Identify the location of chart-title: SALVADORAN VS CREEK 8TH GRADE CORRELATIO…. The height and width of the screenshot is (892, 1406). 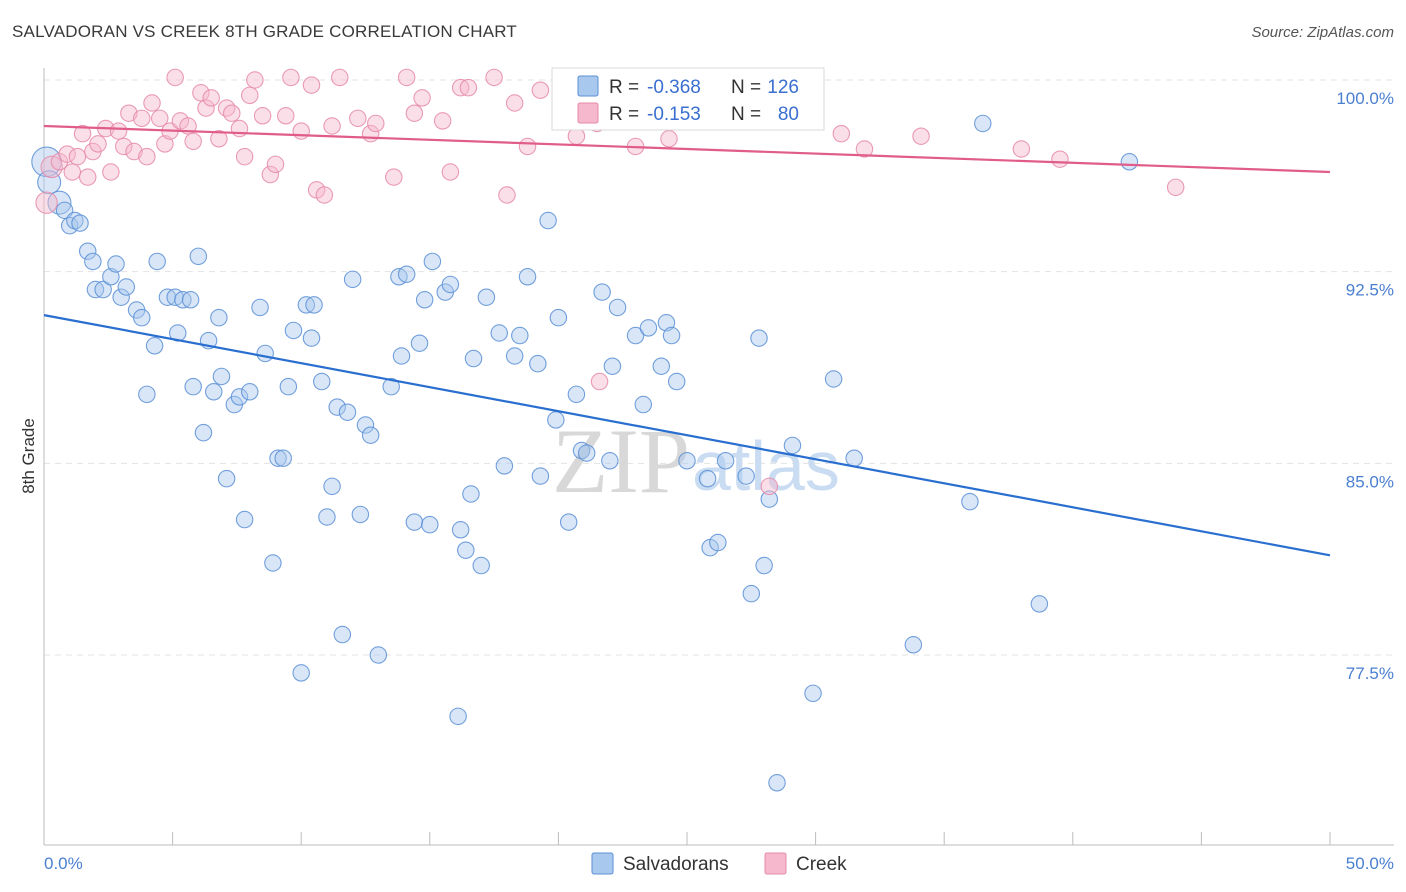
(265, 31).